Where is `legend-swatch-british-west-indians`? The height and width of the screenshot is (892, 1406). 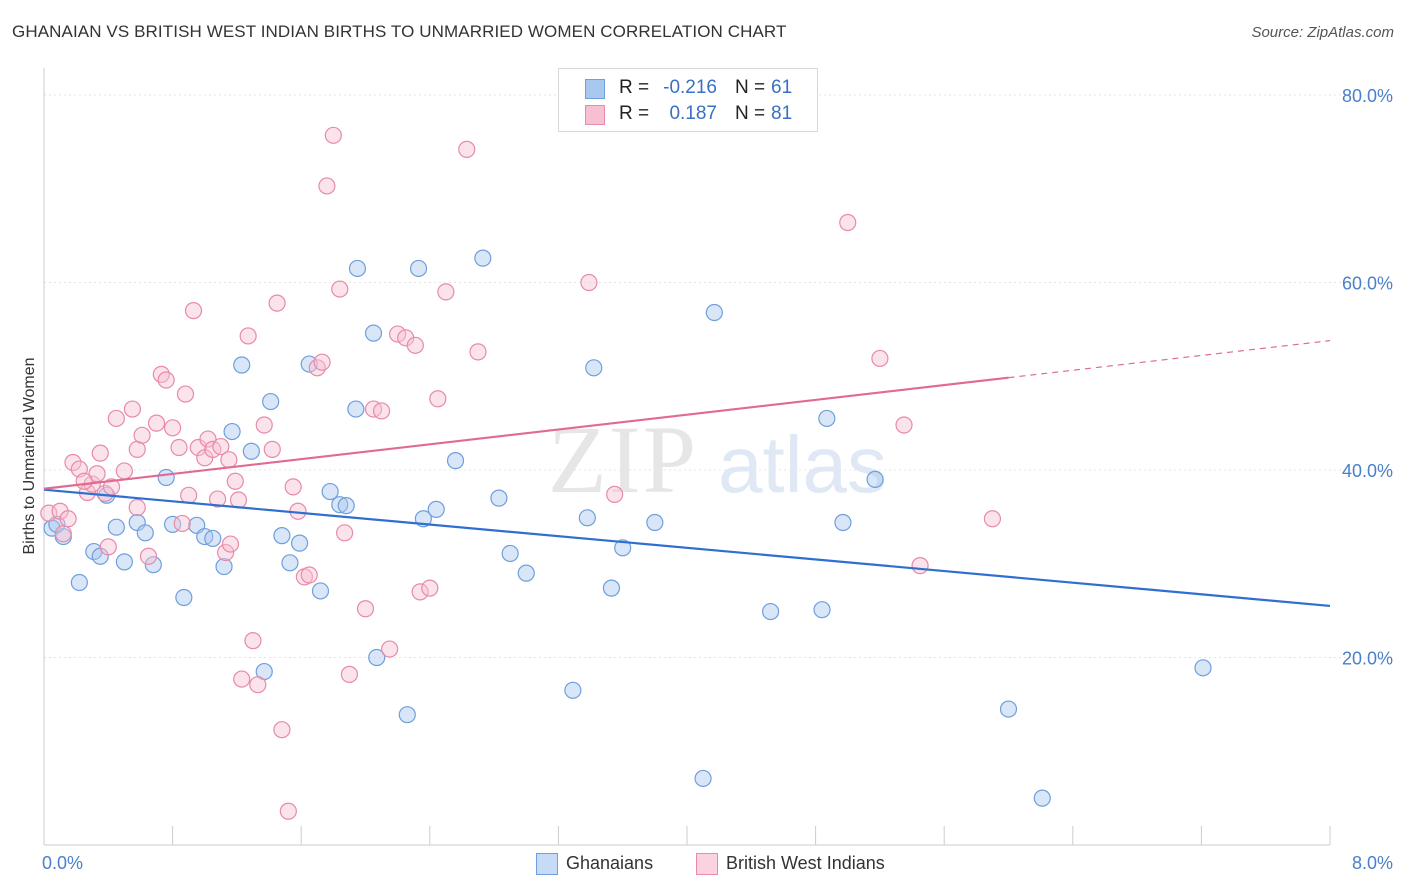
legend-swatch-british-west-indians is located at coordinates (595, 115).